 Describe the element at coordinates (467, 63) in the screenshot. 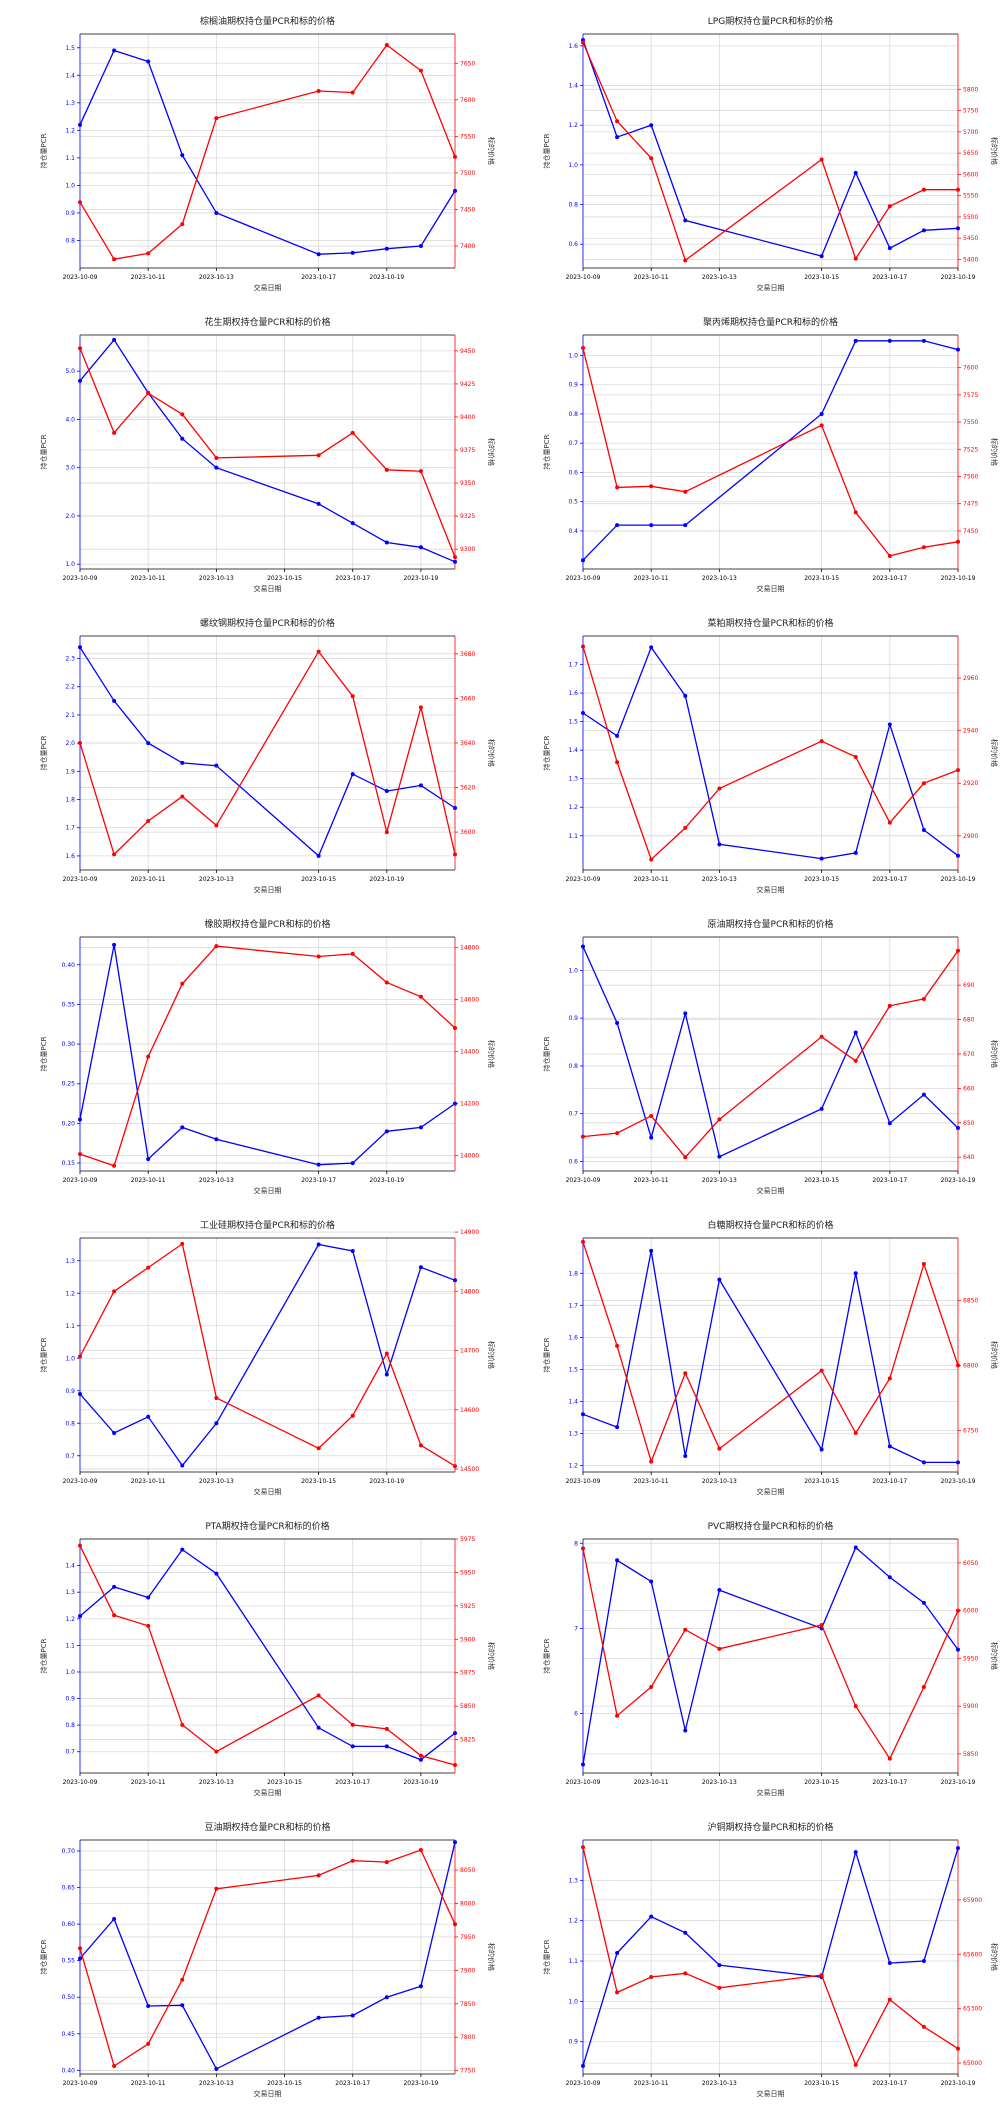

I see `right-tick-label: 7650` at that location.